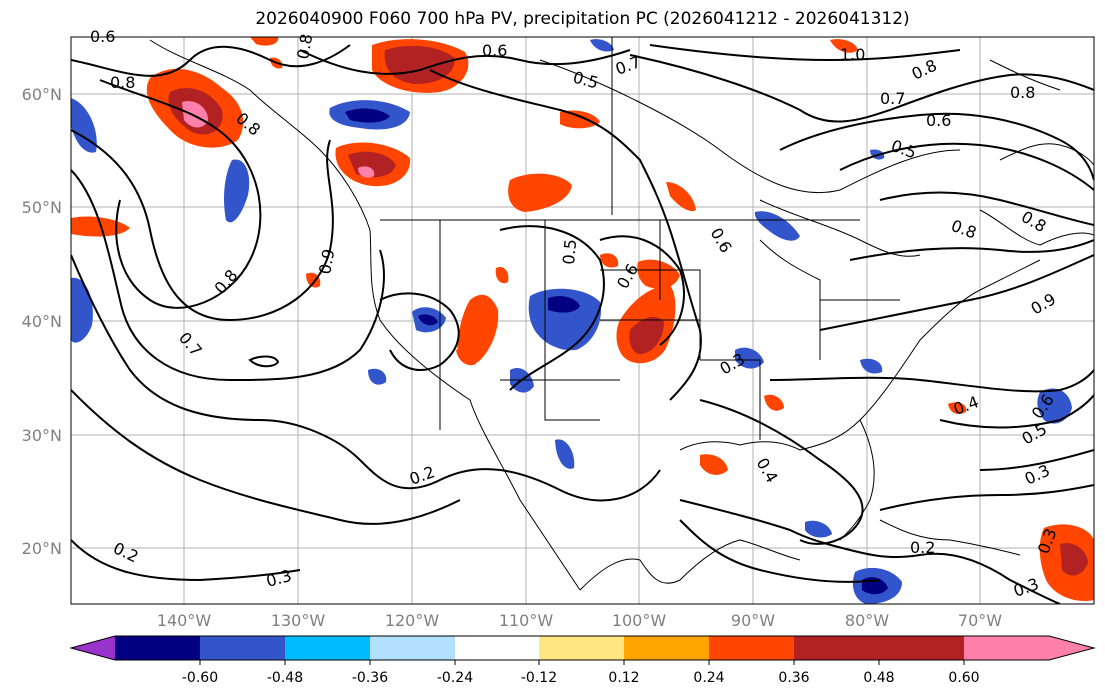  What do you see at coordinates (370, 678) in the screenshot?
I see `colorbar-tick-label: -0.36` at bounding box center [370, 678].